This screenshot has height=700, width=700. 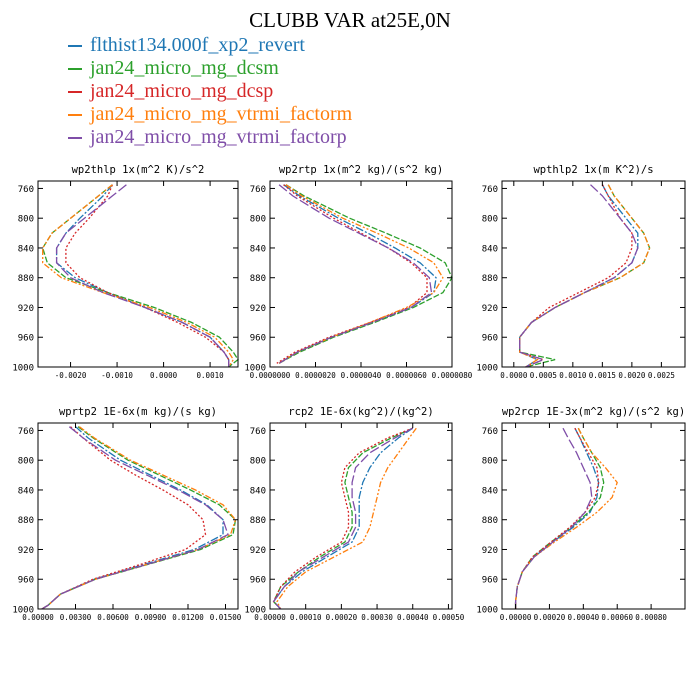 I want to click on legend-item-5: jan24_micro_mg_vtrmi_factorp, so click(x=210, y=137).